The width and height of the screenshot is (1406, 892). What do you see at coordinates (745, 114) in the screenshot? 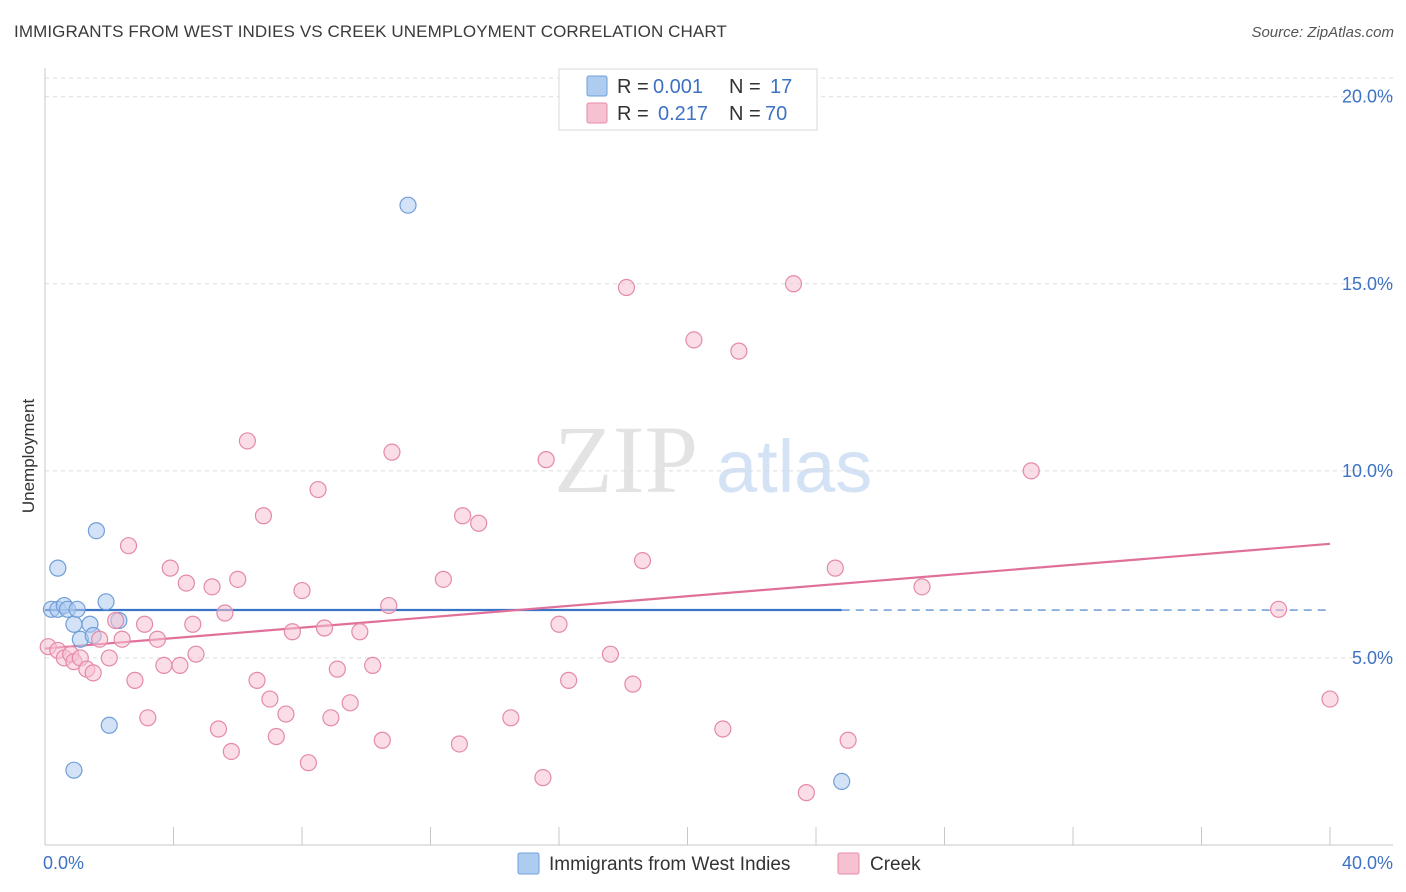
I see `legend-n-label-2: N =` at bounding box center [745, 114].